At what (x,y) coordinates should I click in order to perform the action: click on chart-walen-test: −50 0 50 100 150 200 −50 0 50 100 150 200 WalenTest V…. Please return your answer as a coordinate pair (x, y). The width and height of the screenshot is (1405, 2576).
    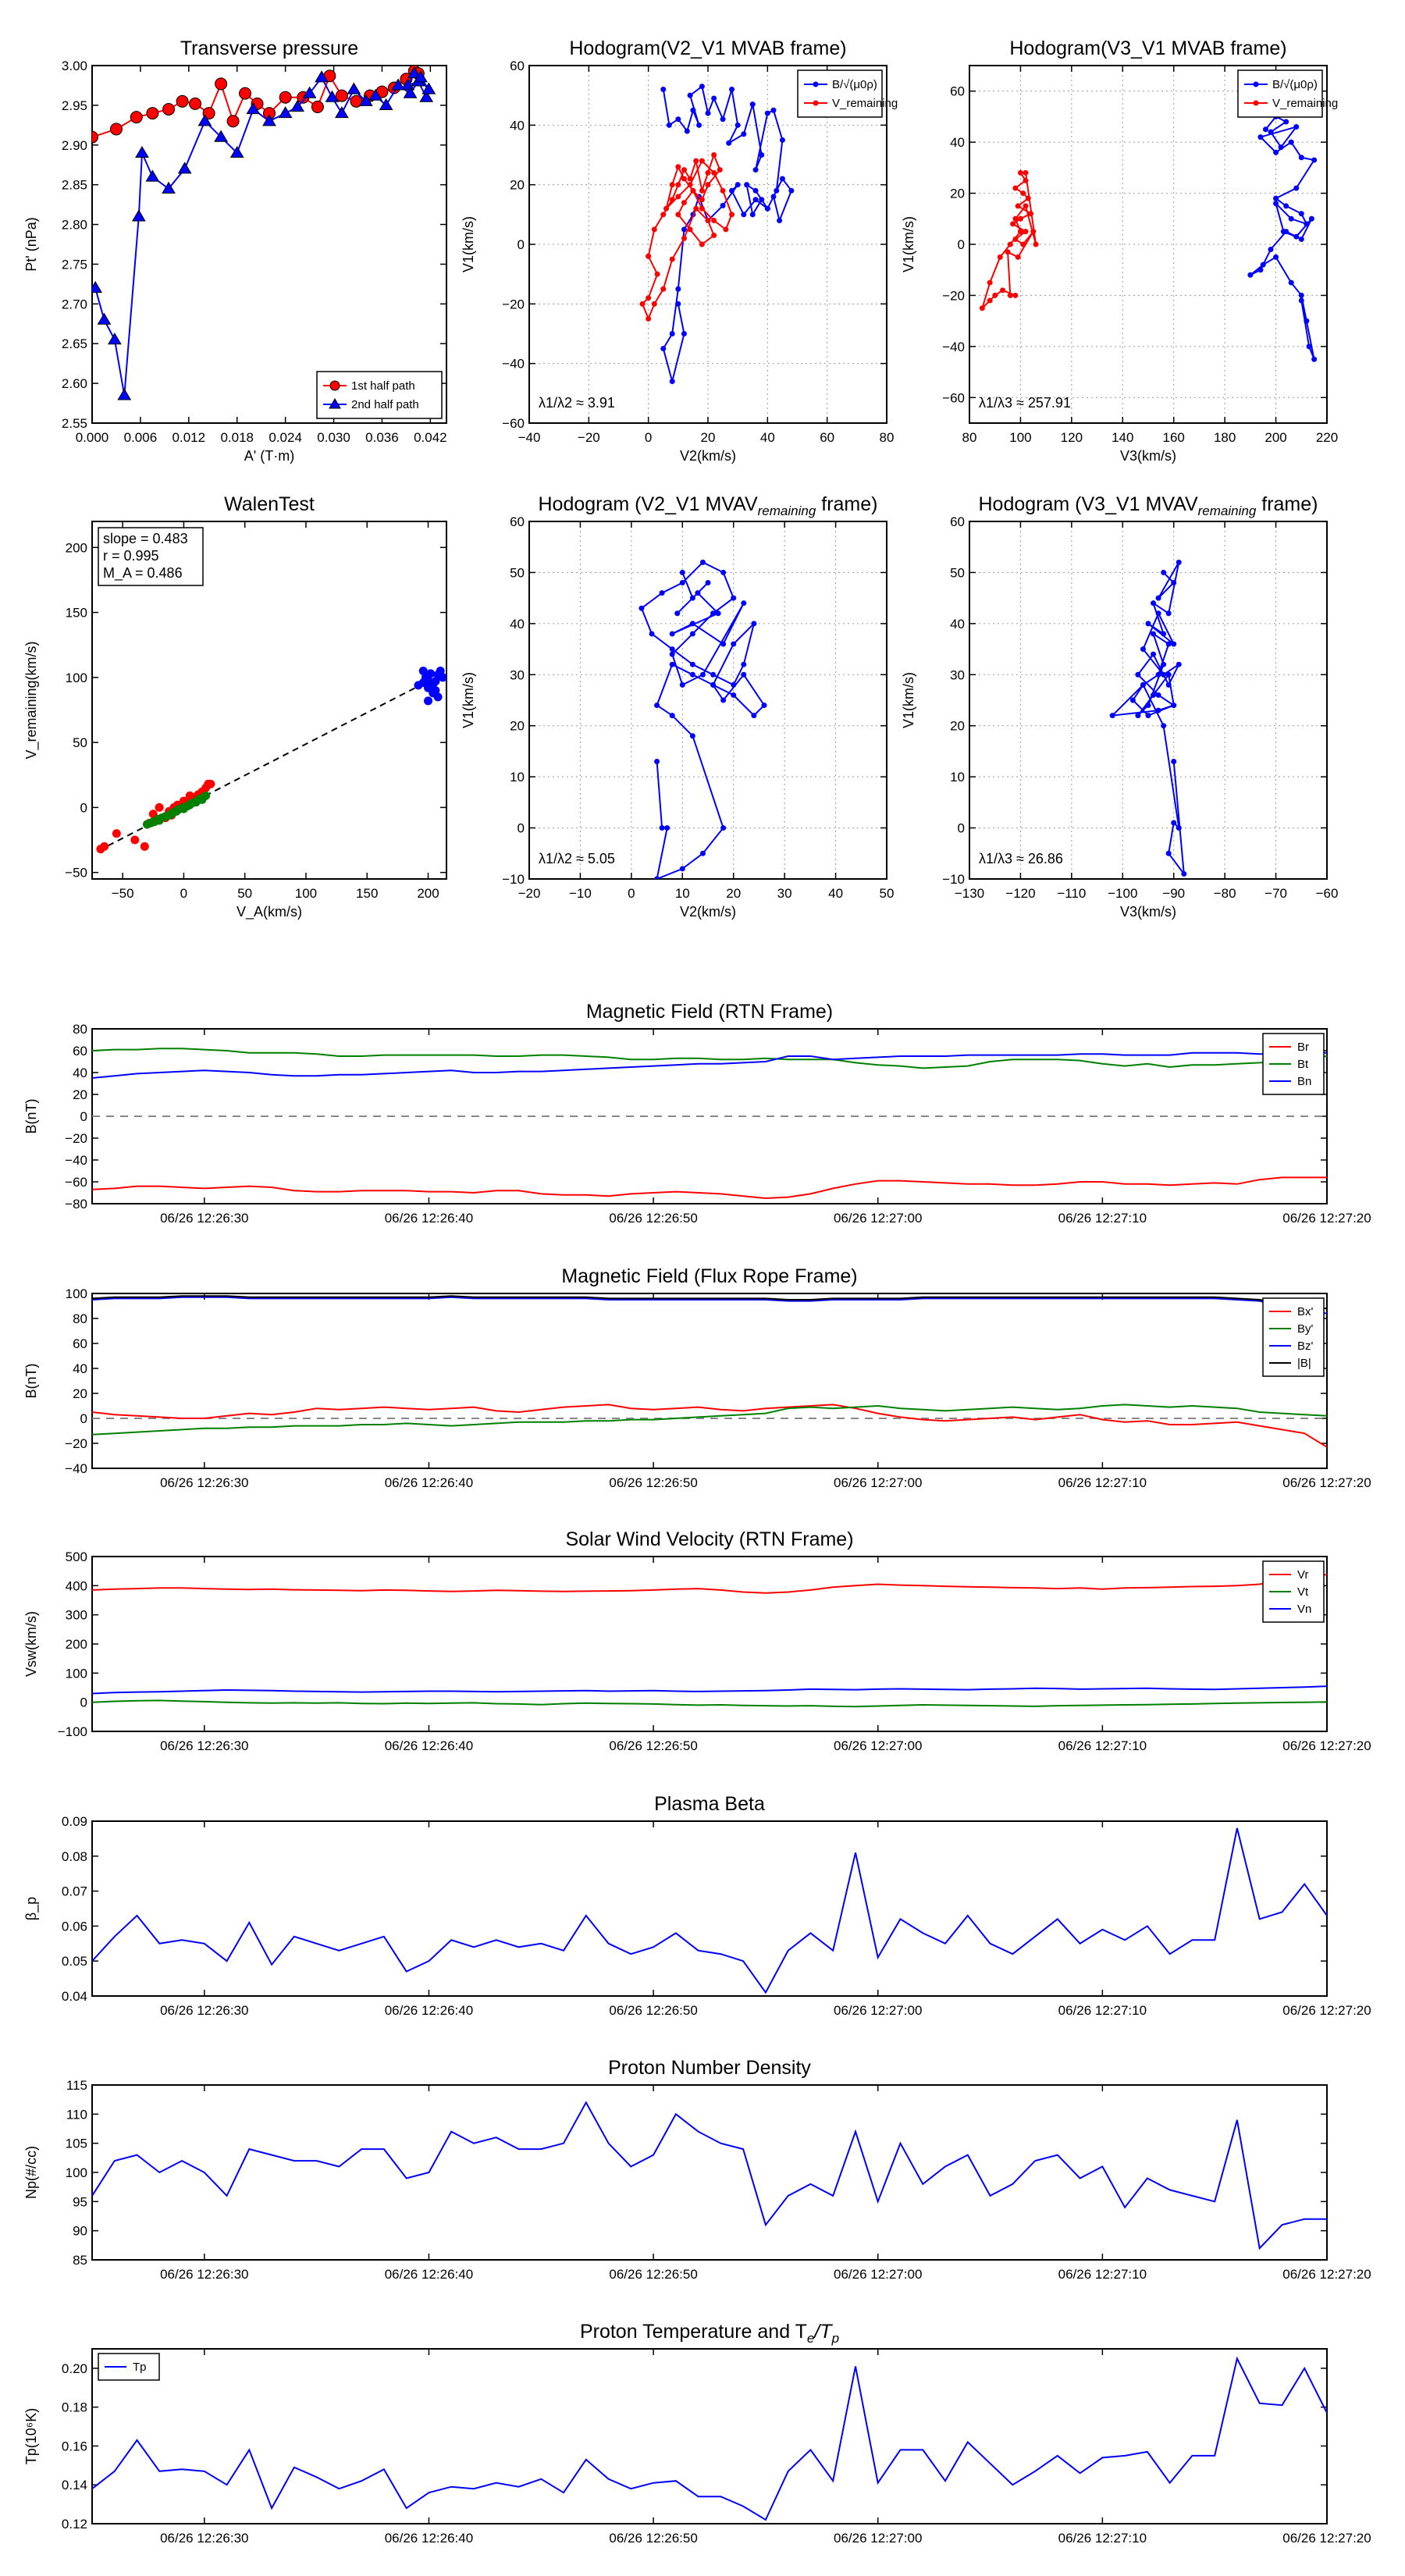
    Looking at the image, I should click on (235, 706).